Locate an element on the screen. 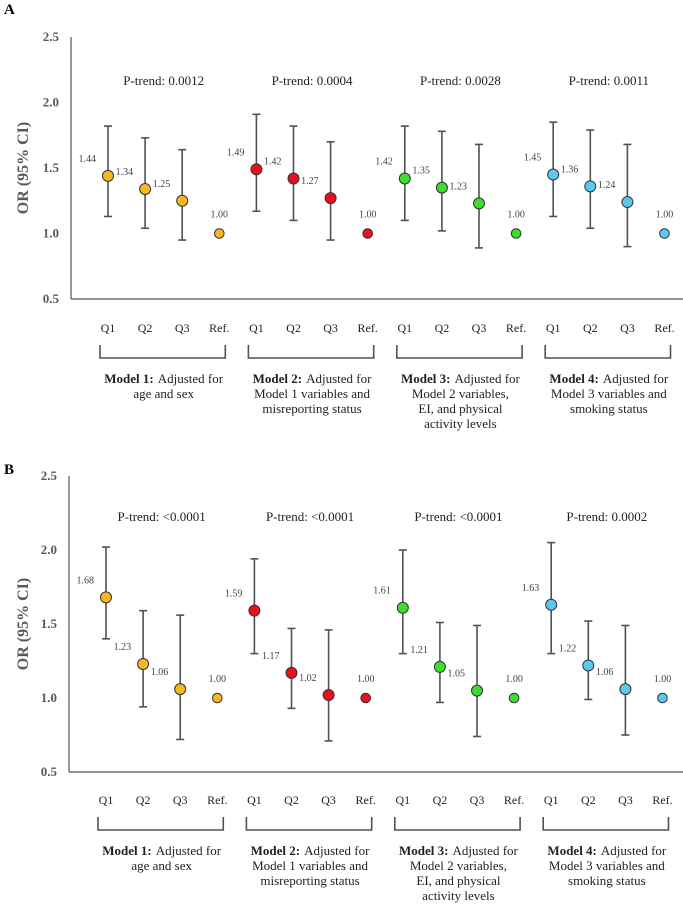 The image size is (683, 905). group-caption: Model 1: Adjusted for is located at coordinates (163, 378).